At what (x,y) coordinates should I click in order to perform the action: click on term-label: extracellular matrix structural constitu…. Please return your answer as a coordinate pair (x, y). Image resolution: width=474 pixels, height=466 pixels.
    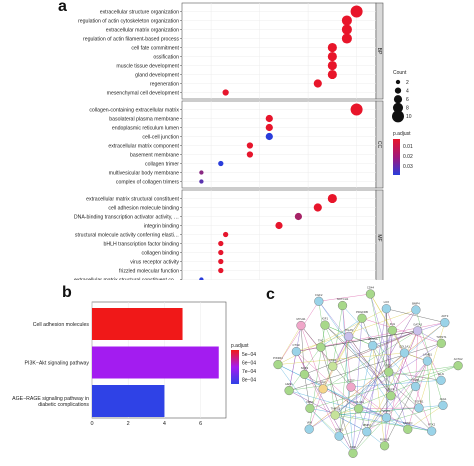
    Looking at the image, I should click on (126, 278).